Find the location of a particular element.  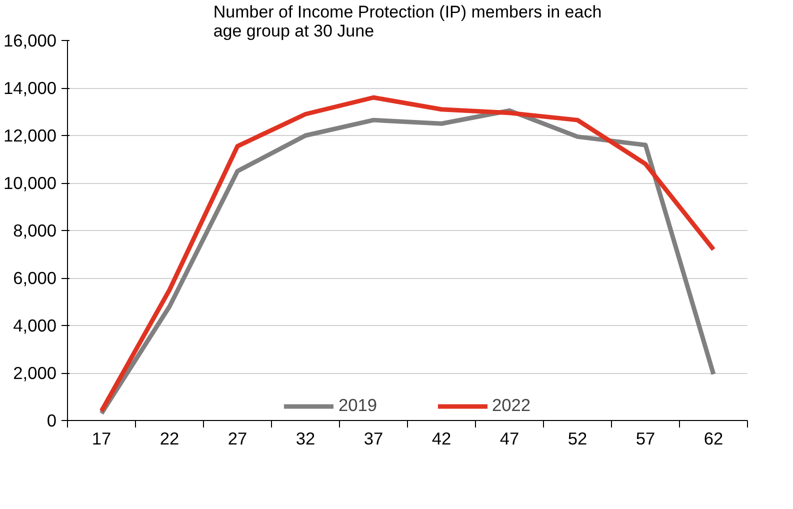

x-tick-label: 32 is located at coordinates (306, 438).